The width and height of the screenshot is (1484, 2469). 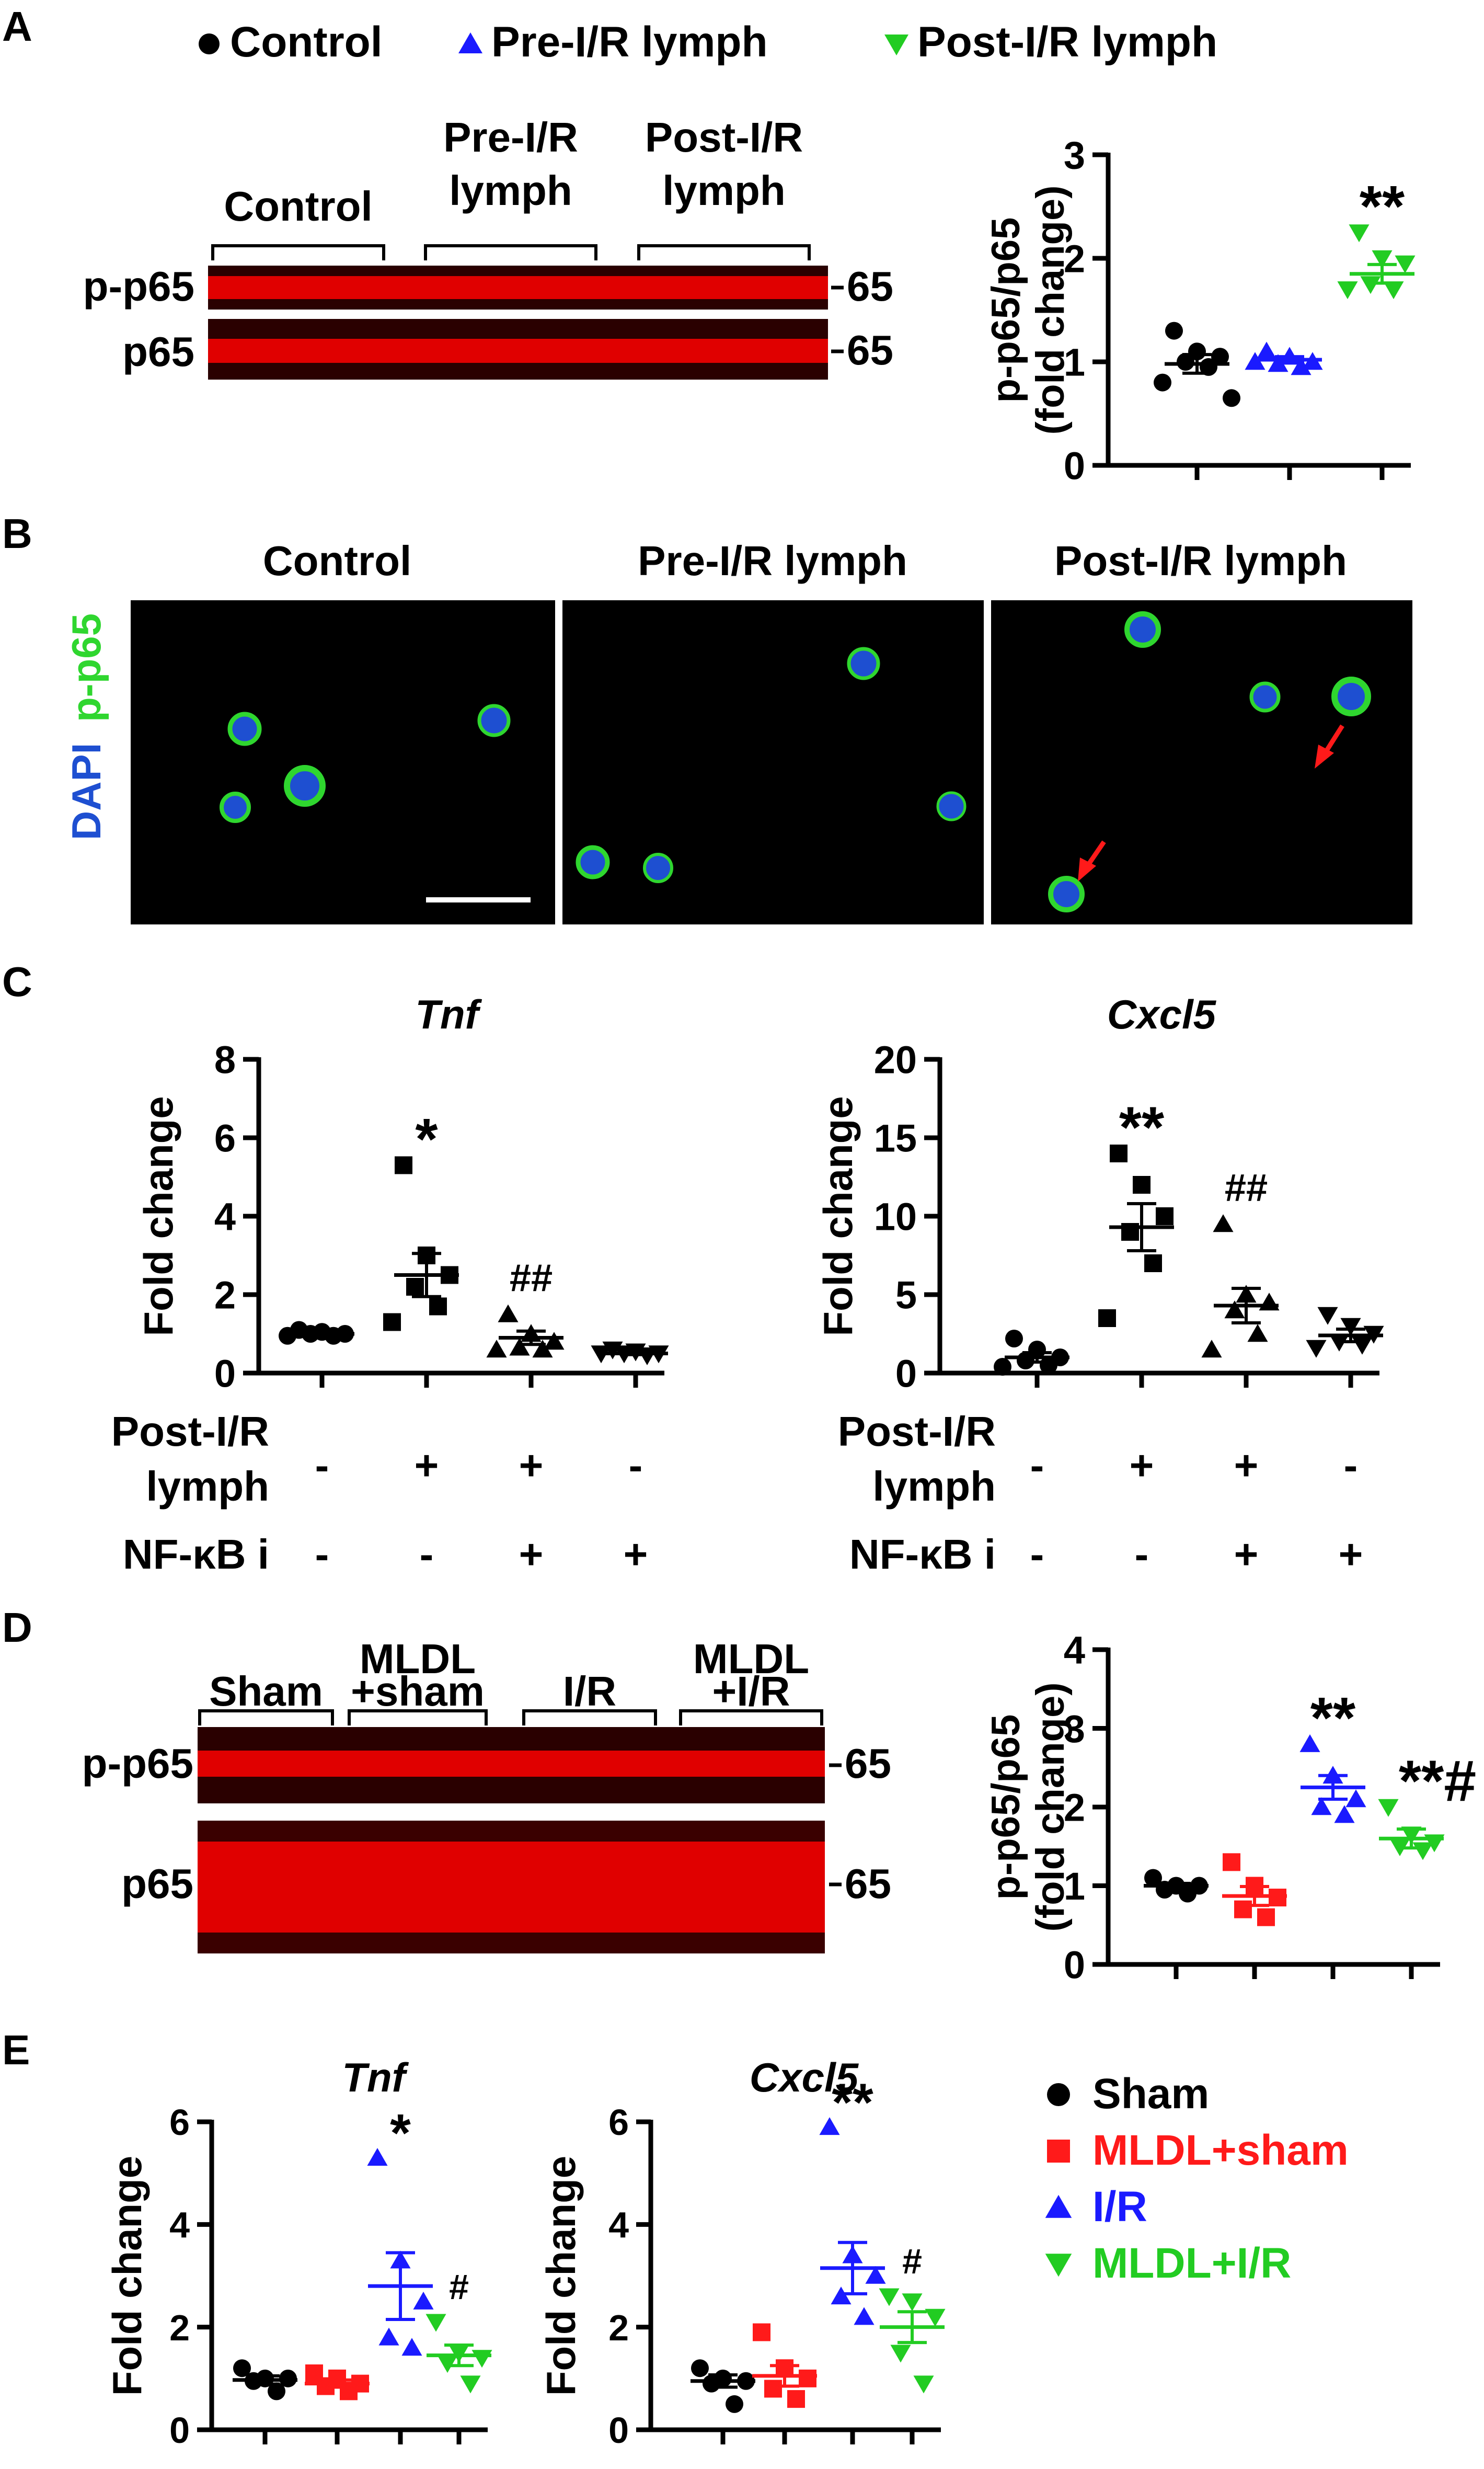 What do you see at coordinates (751, 1659) in the screenshot?
I see `blot-group-label: MLDL` at bounding box center [751, 1659].